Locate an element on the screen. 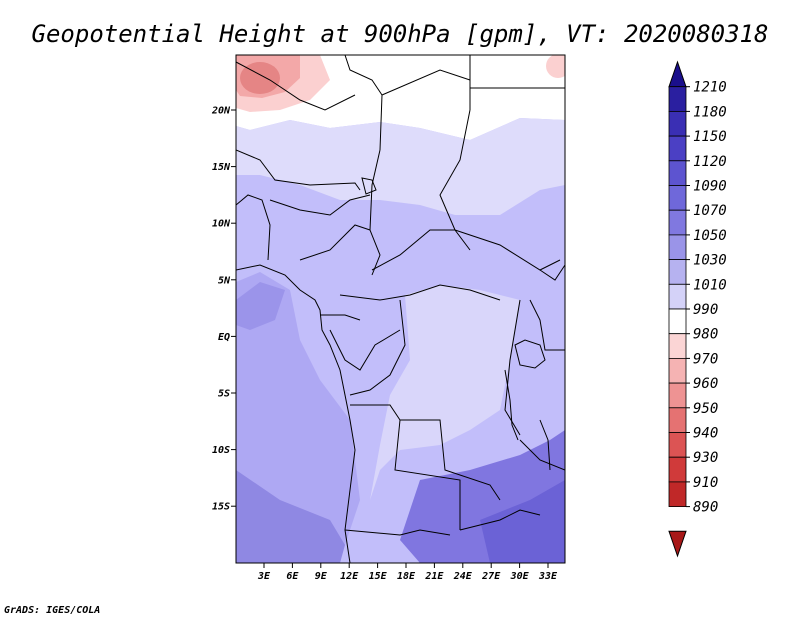 The height and width of the screenshot is (618, 800). lat-tick-label: 15S is located at coordinates (221, 507).